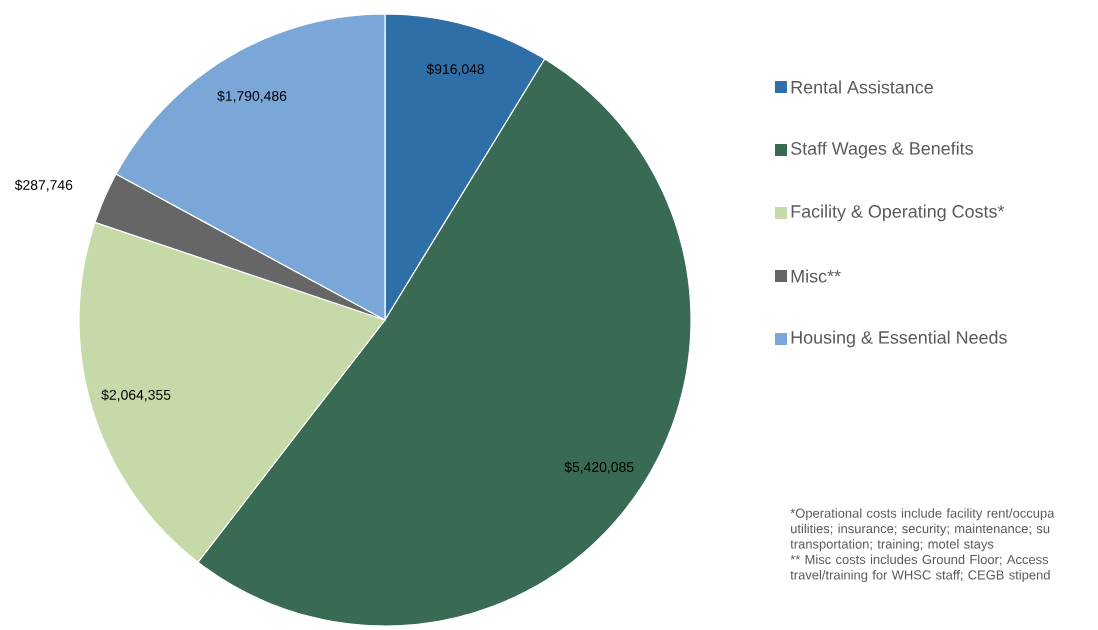 This screenshot has width=1098, height=630. Describe the element at coordinates (43, 185) in the screenshot. I see `data-label: $287,746` at that location.